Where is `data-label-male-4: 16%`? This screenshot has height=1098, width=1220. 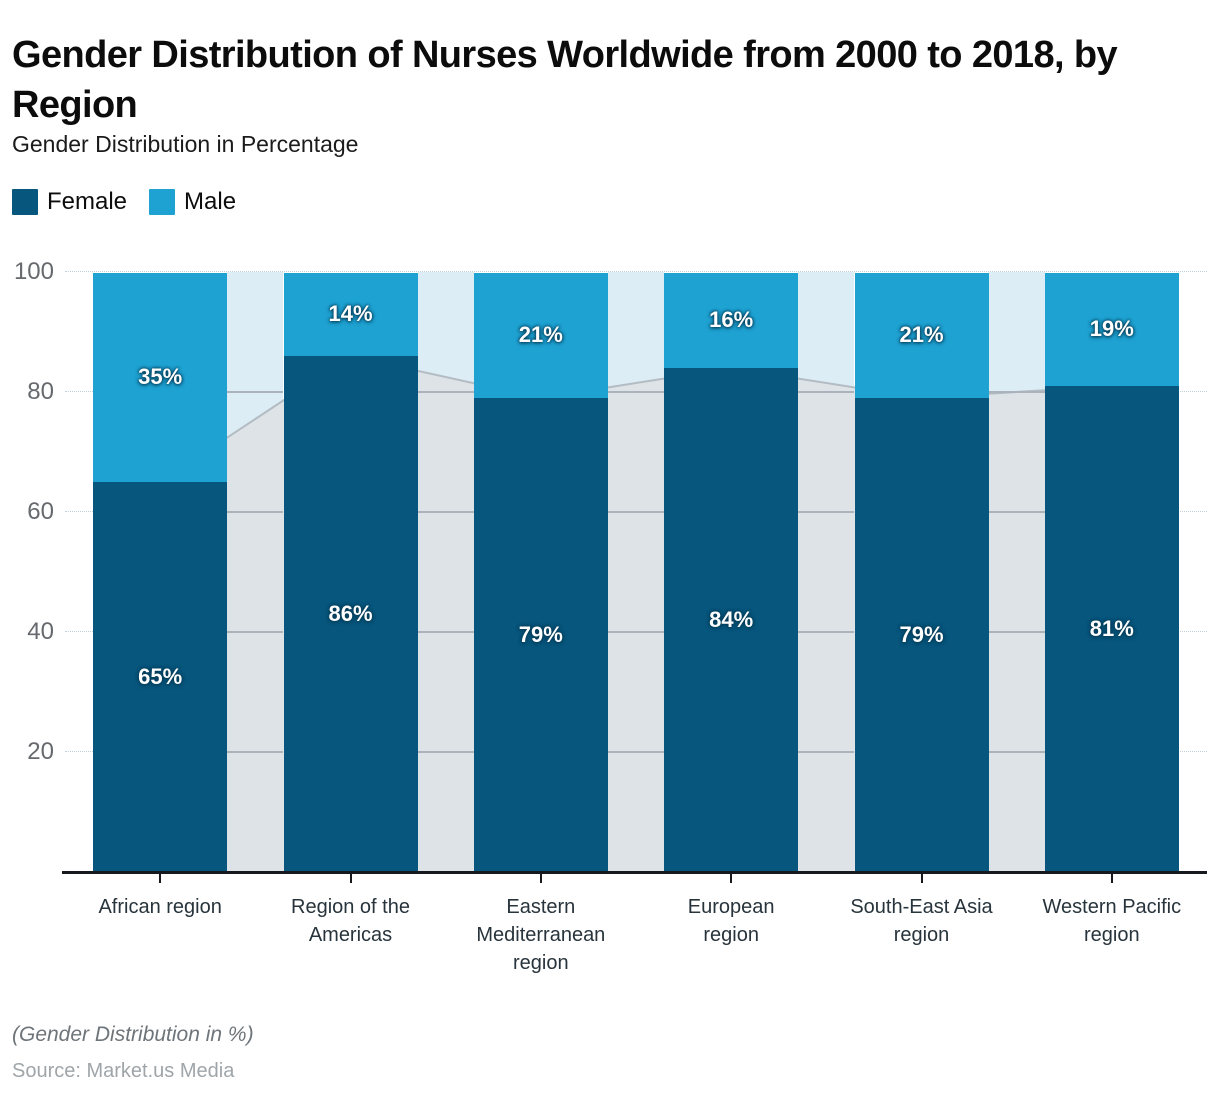 data-label-male-4: 16% is located at coordinates (731, 319).